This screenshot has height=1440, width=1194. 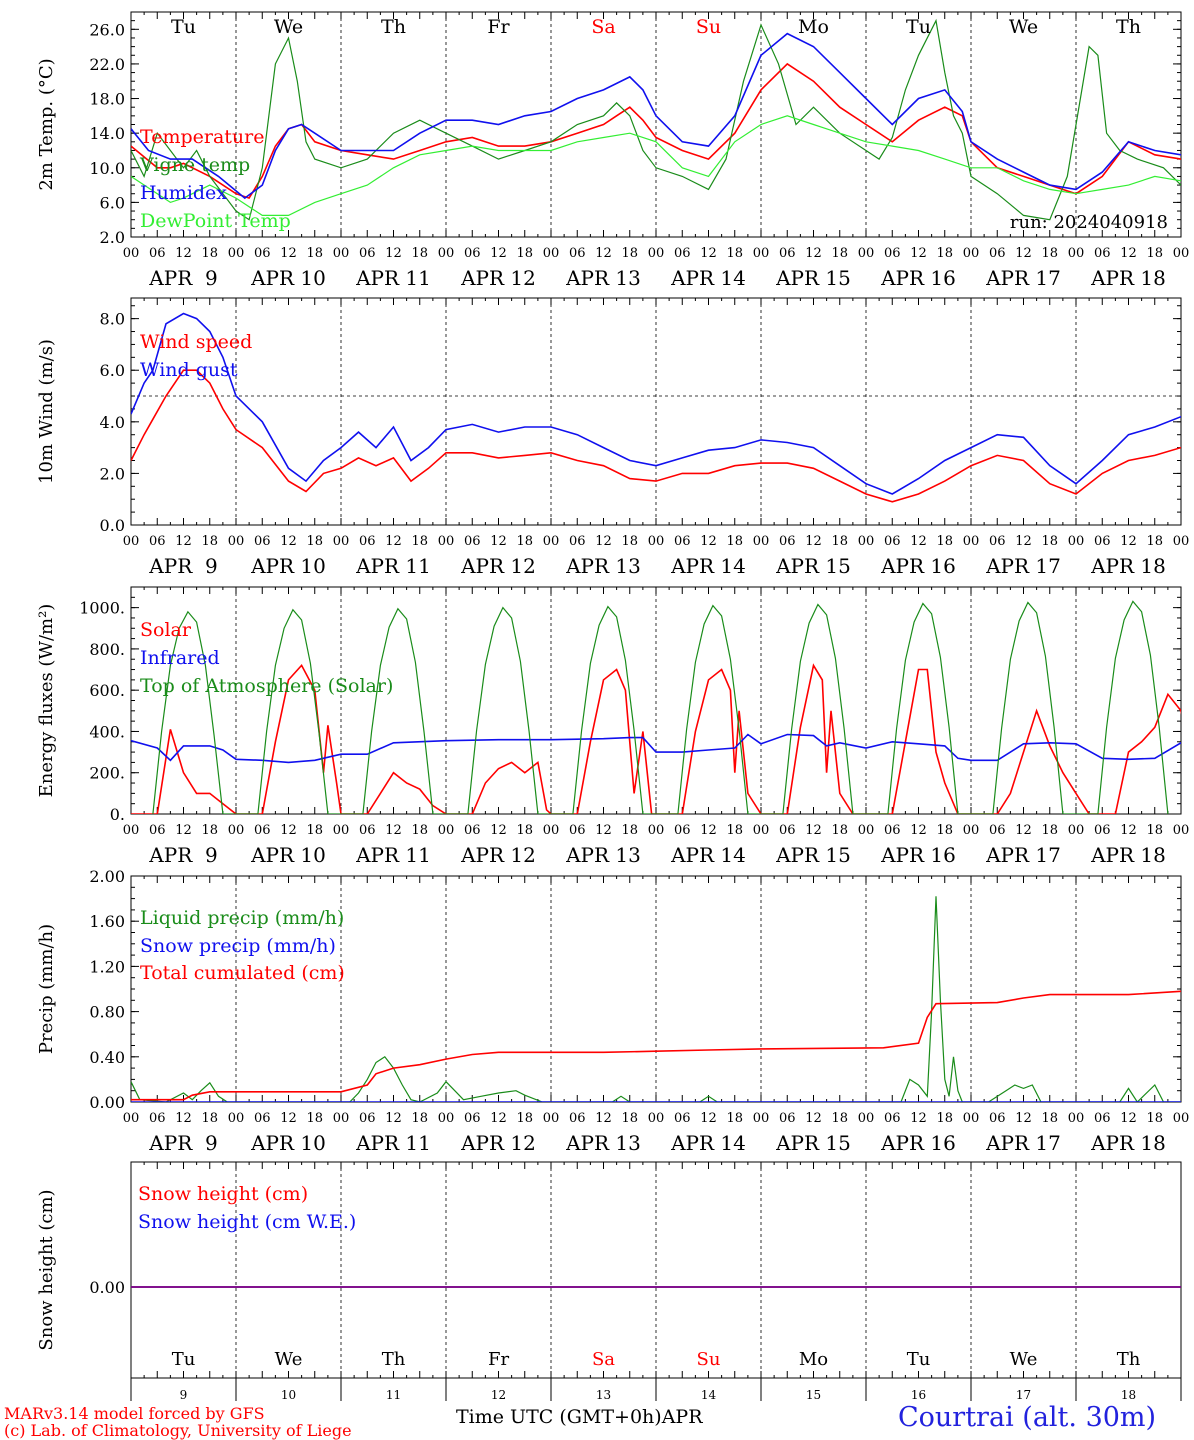 I want to click on weekday-label: Fr, so click(x=498, y=1359).